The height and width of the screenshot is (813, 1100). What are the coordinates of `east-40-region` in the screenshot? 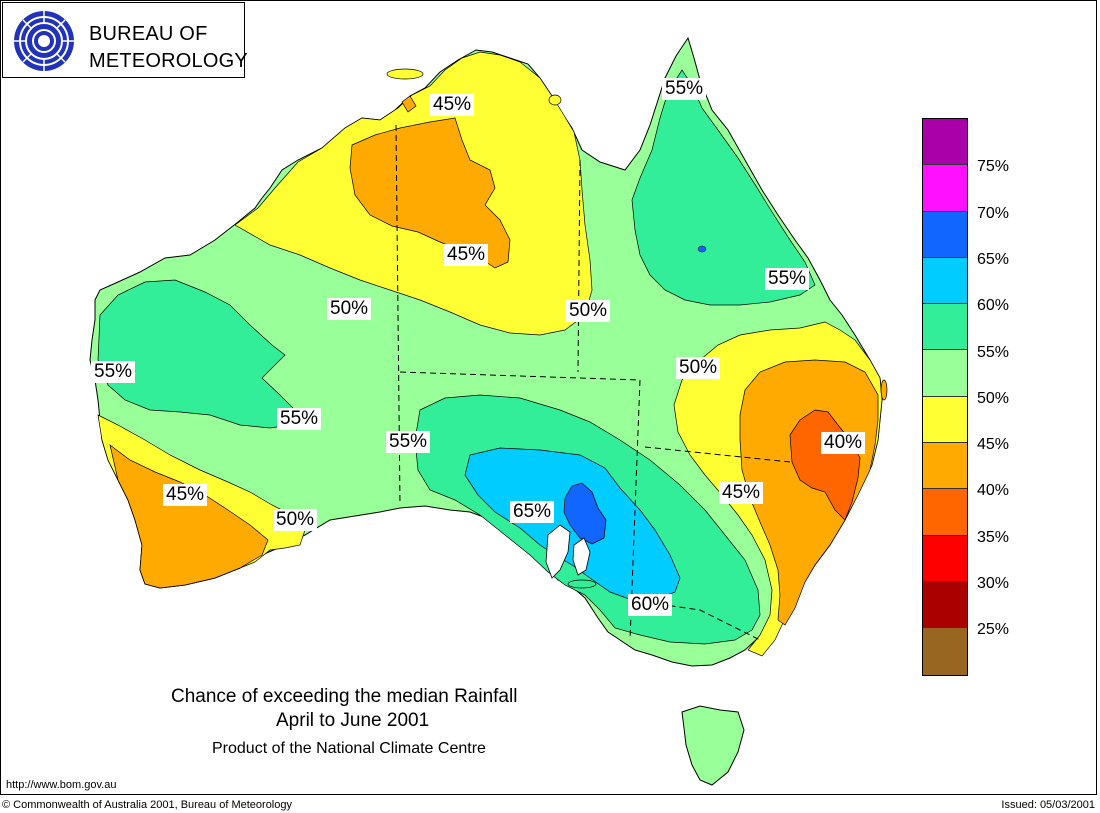 It's located at (809, 492).